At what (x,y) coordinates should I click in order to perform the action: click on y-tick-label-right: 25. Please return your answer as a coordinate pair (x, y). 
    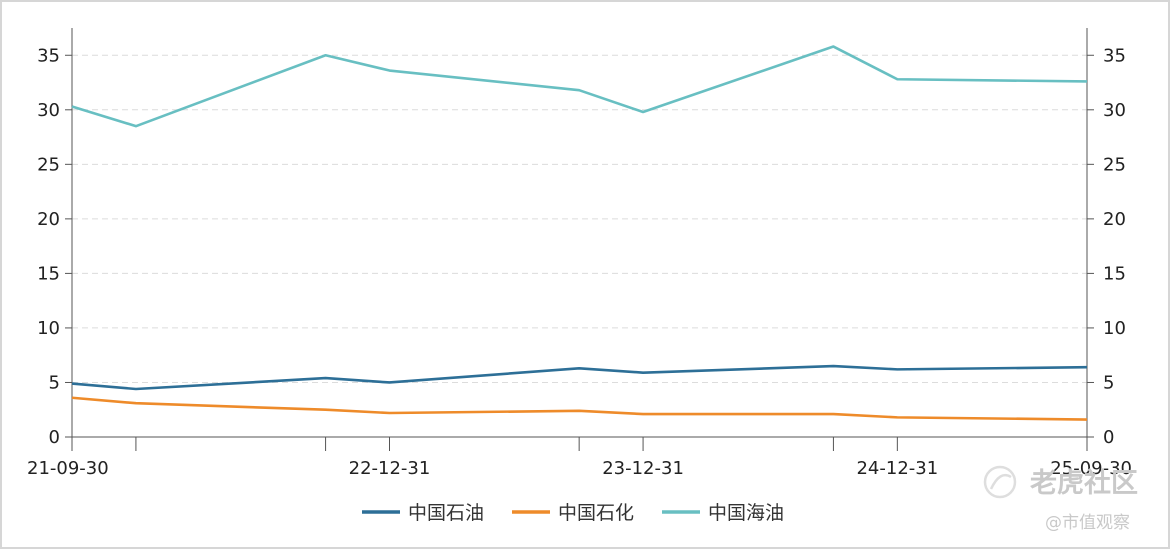
    Looking at the image, I should click on (1114, 164).